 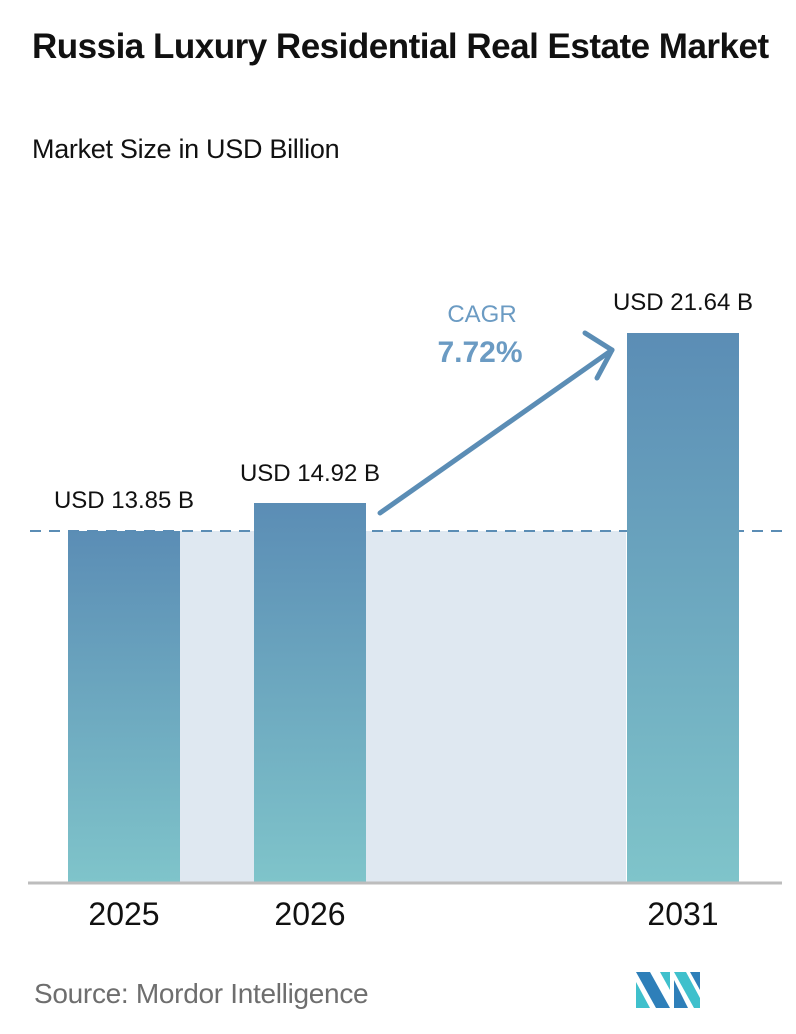 I want to click on value-label-2026: USD 14.92 B, so click(x=310, y=473).